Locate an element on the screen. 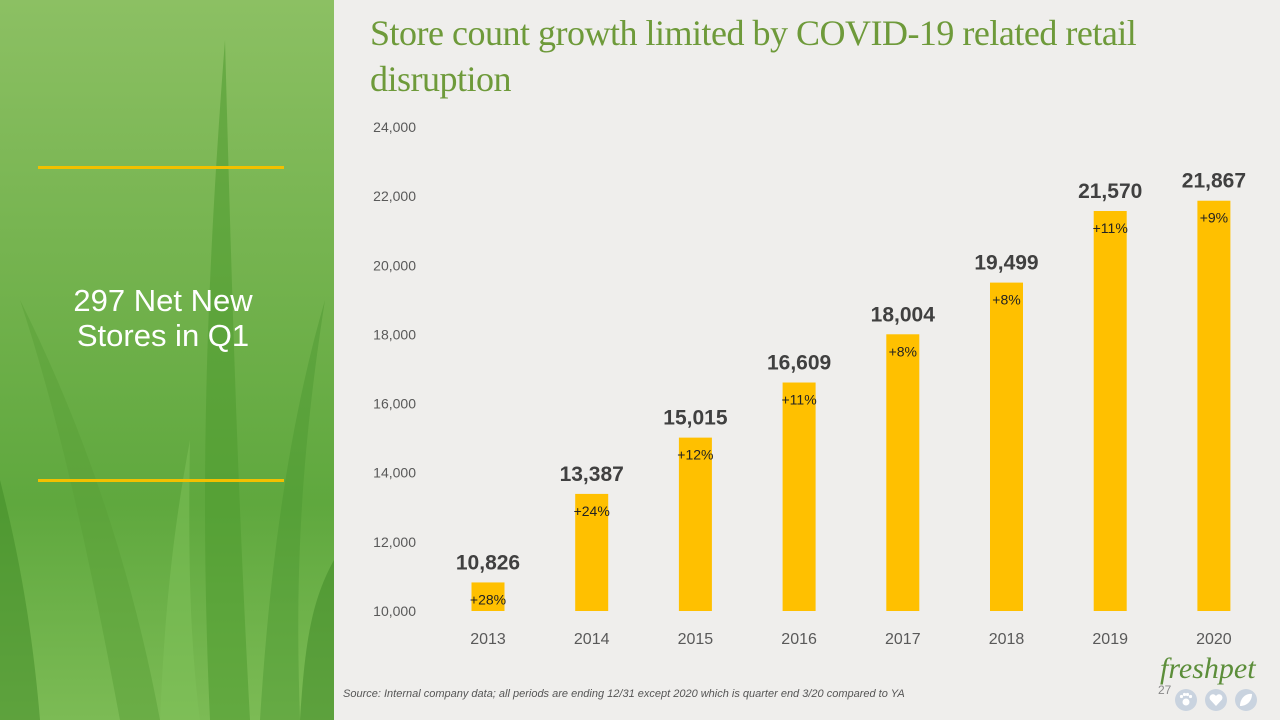 The width and height of the screenshot is (1280, 720). x-tick-label: 2018 is located at coordinates (1007, 639).